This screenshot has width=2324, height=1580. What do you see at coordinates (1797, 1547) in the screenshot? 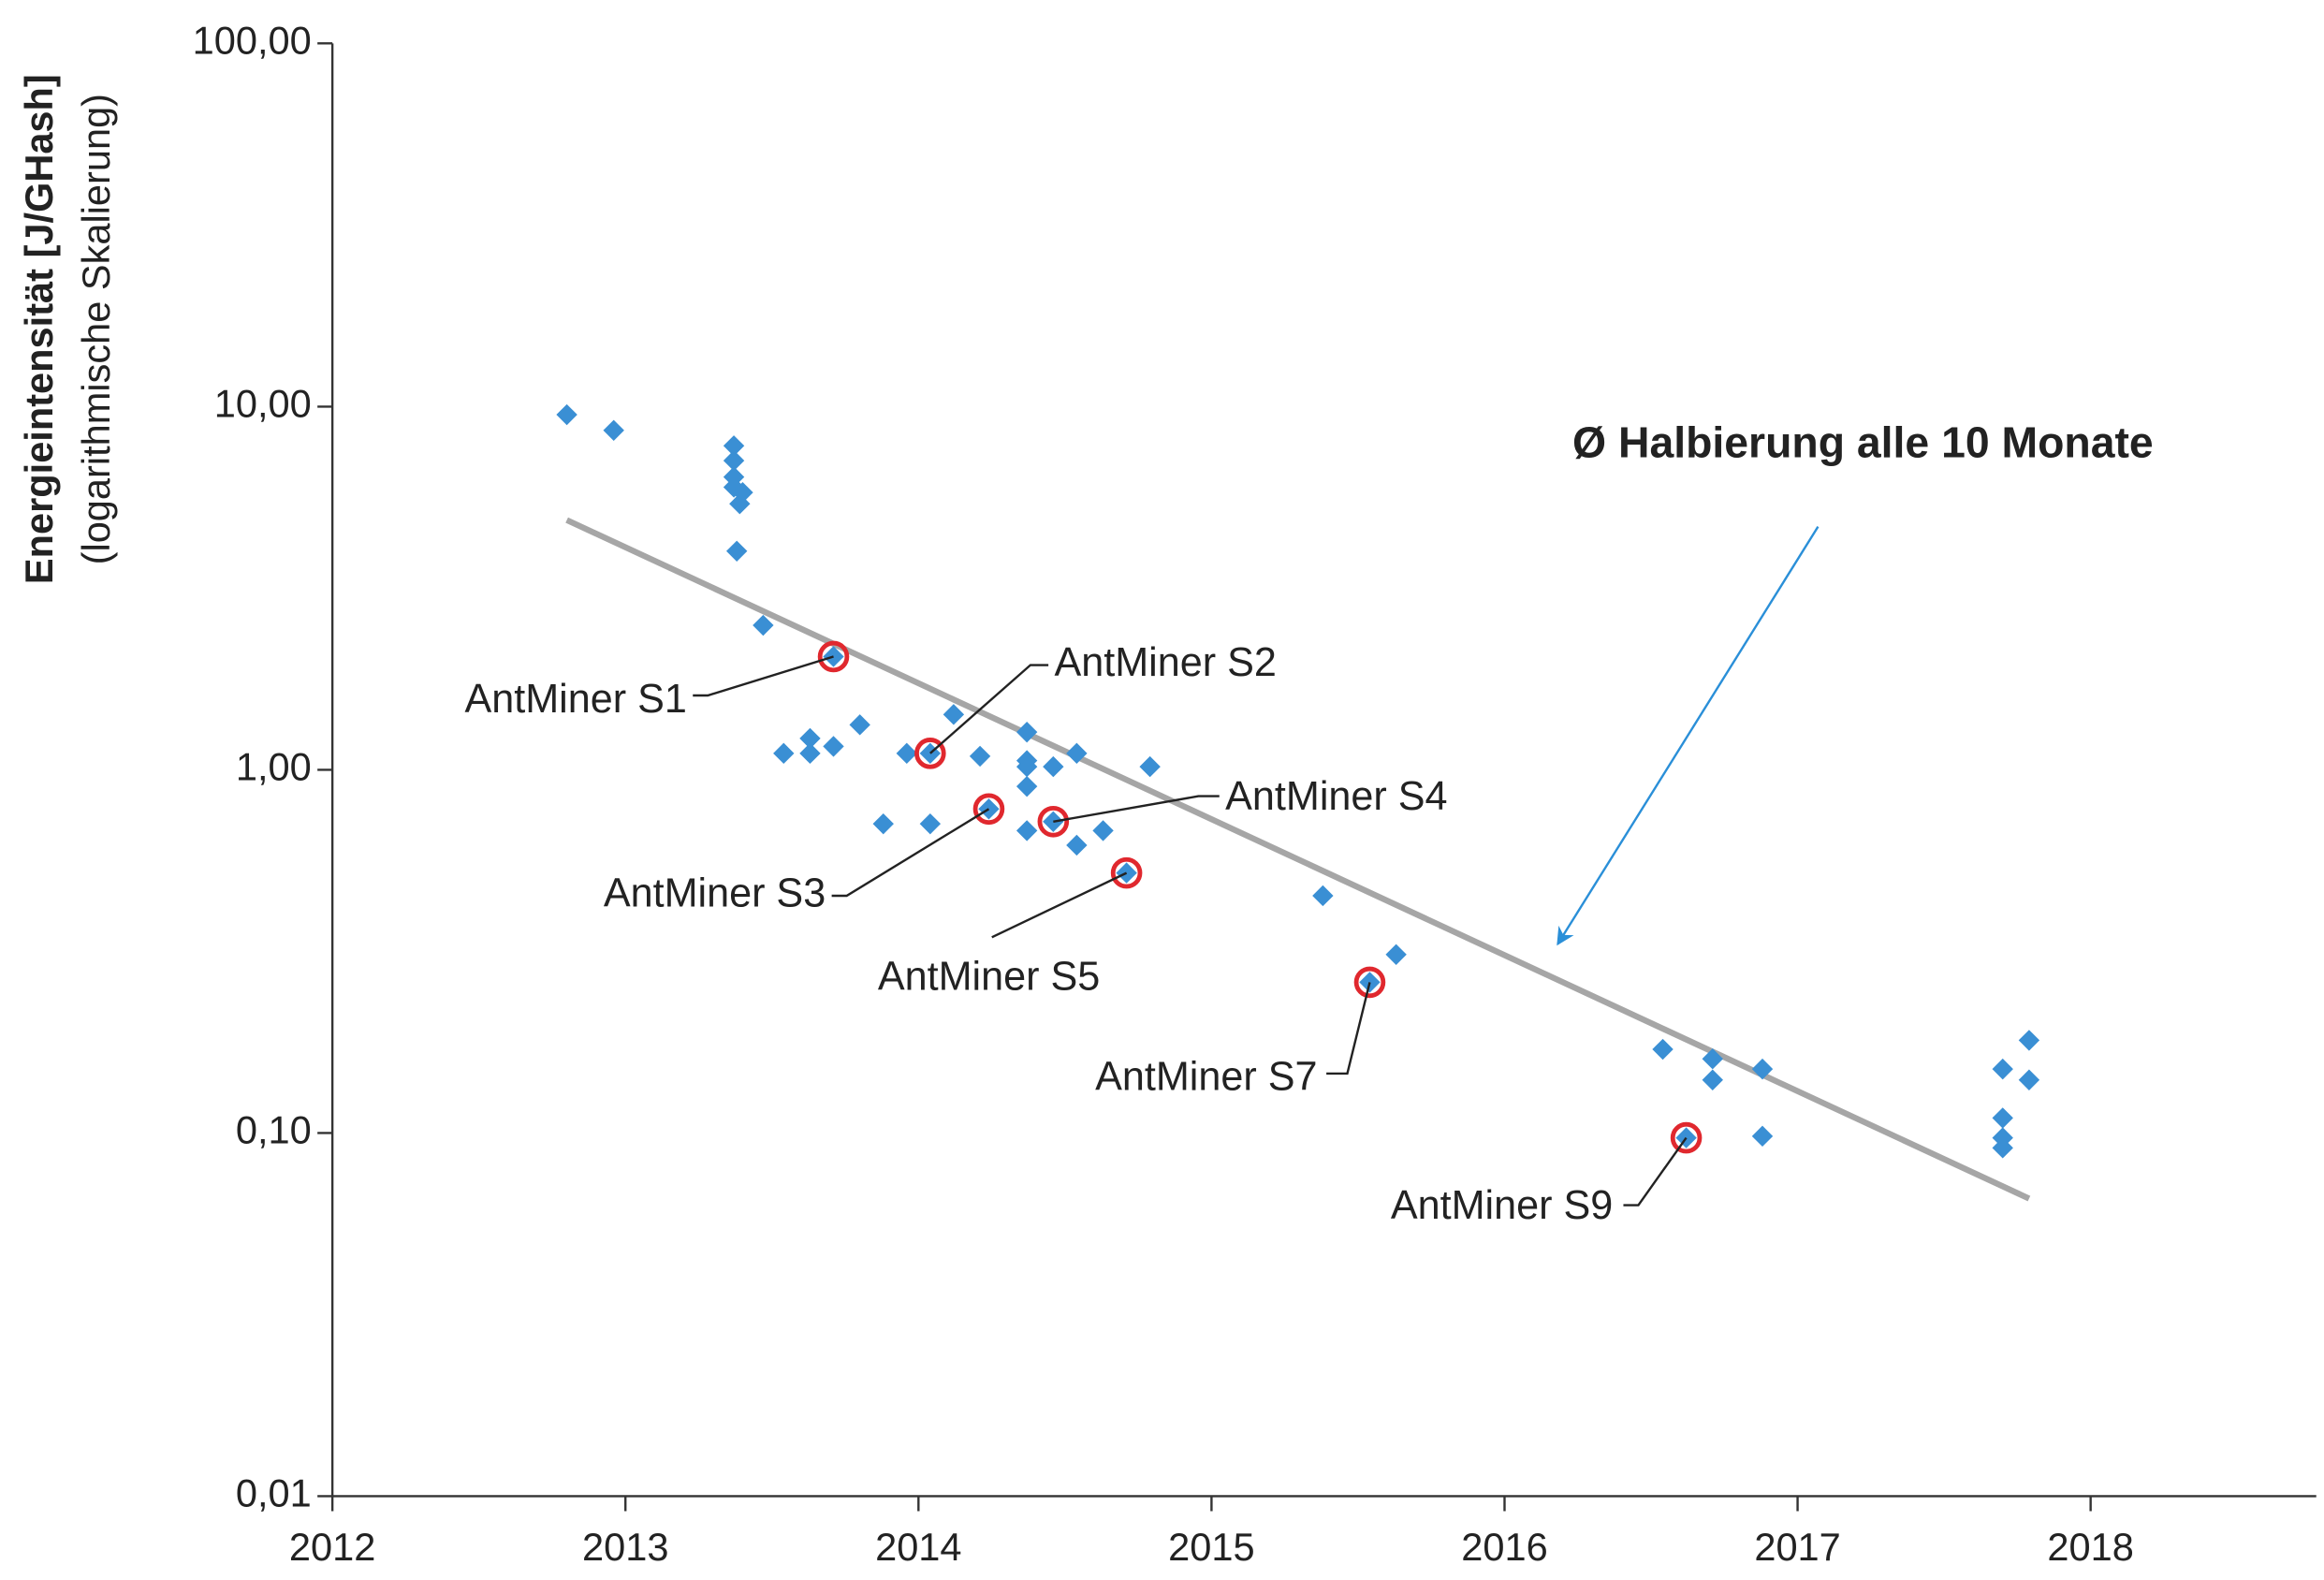
I see `x-tick-label: 2017` at bounding box center [1797, 1547].